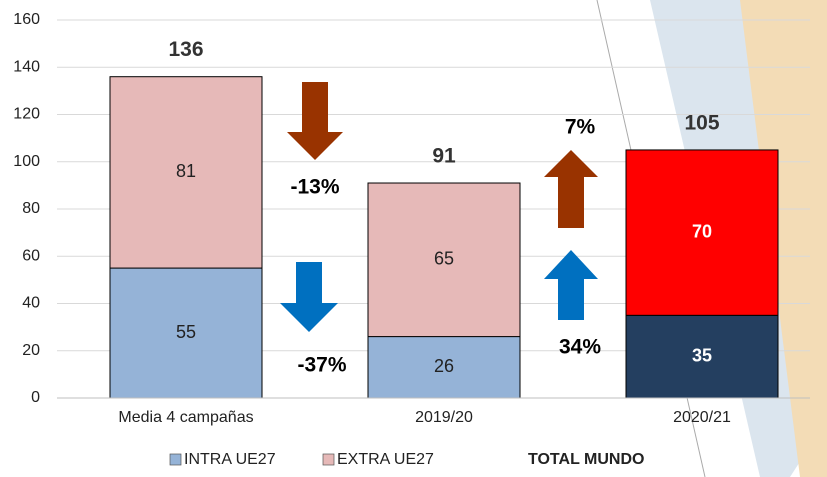 The image size is (827, 477). I want to click on annotation: -13%, so click(314, 187).